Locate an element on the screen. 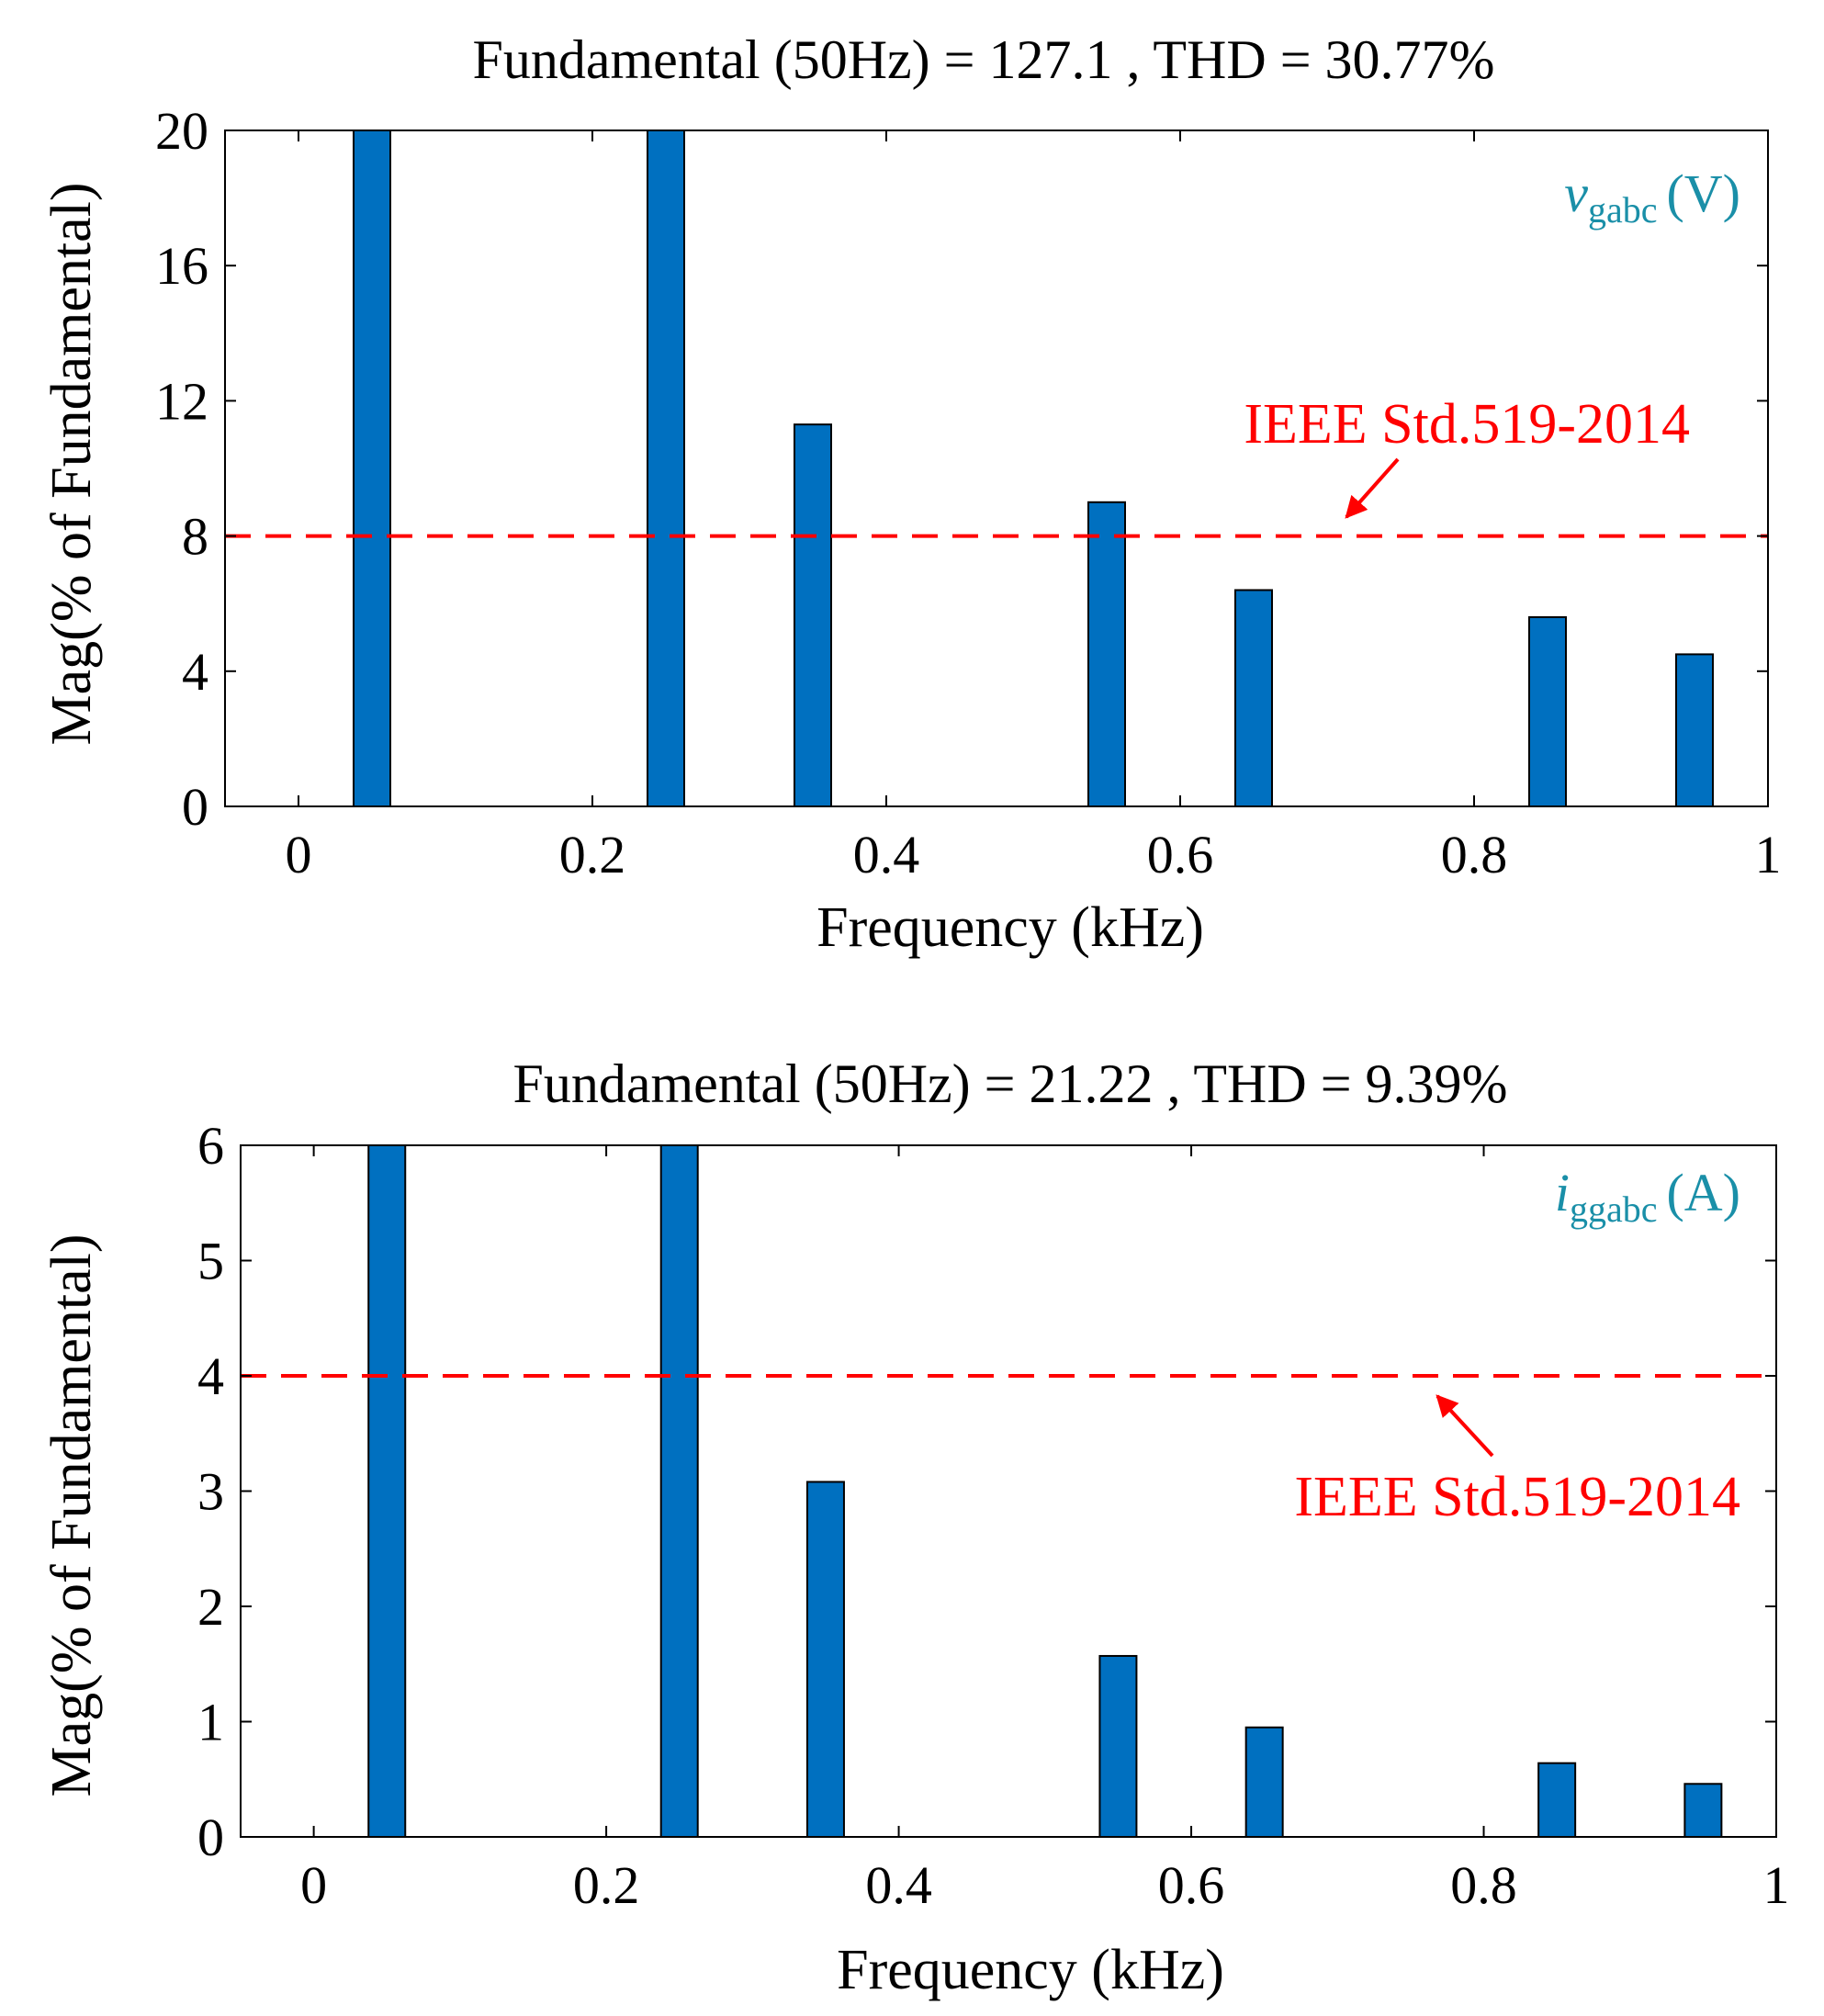 Image resolution: width=1824 pixels, height=2016 pixels. y-tick-label: 8 is located at coordinates (195, 537).